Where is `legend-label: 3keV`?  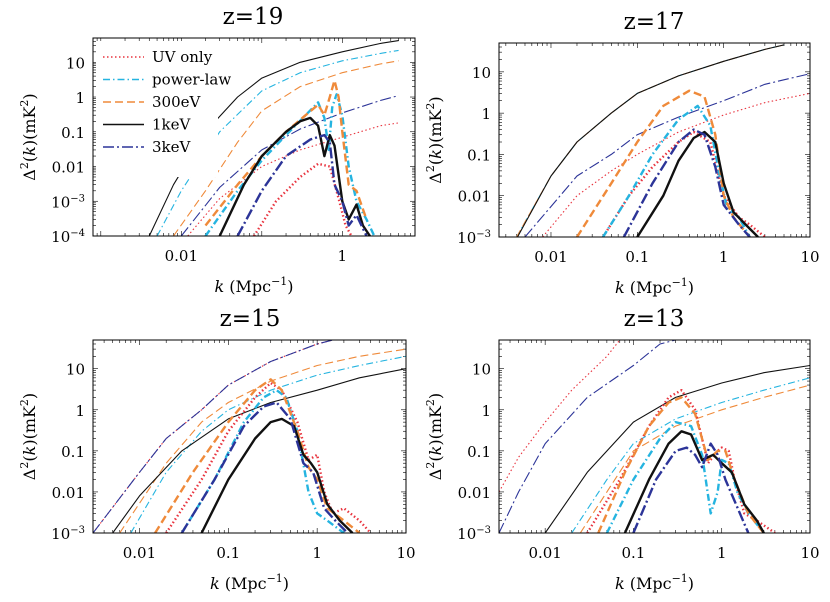
legend-label: 3keV is located at coordinates (172, 147).